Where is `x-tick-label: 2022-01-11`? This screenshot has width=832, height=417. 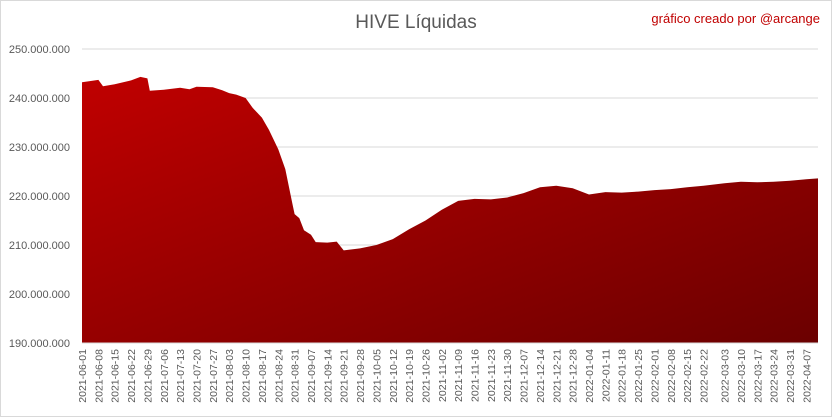
x-tick-label: 2022-01-11 is located at coordinates (606, 375).